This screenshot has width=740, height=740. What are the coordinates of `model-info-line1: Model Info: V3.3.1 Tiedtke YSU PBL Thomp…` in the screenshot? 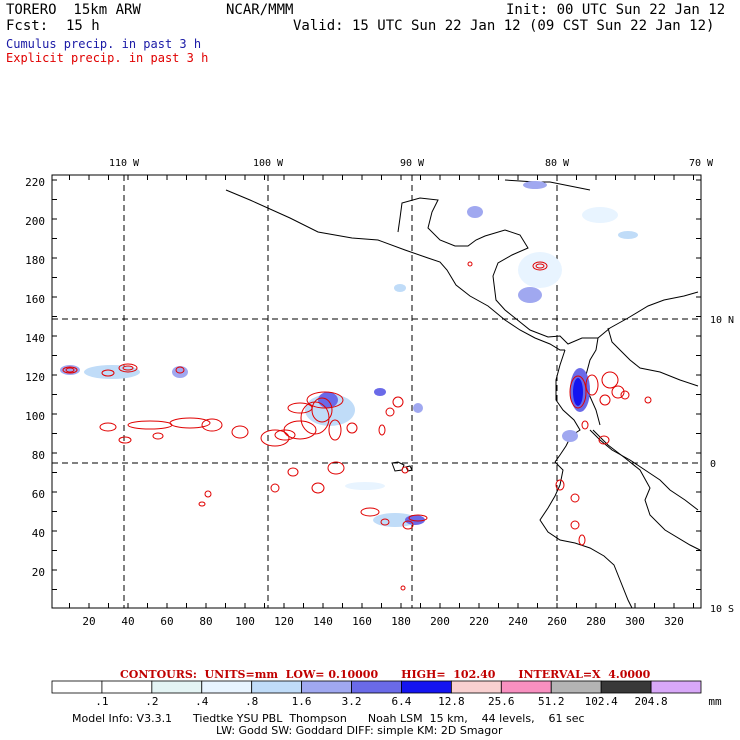 It's located at (328, 718).